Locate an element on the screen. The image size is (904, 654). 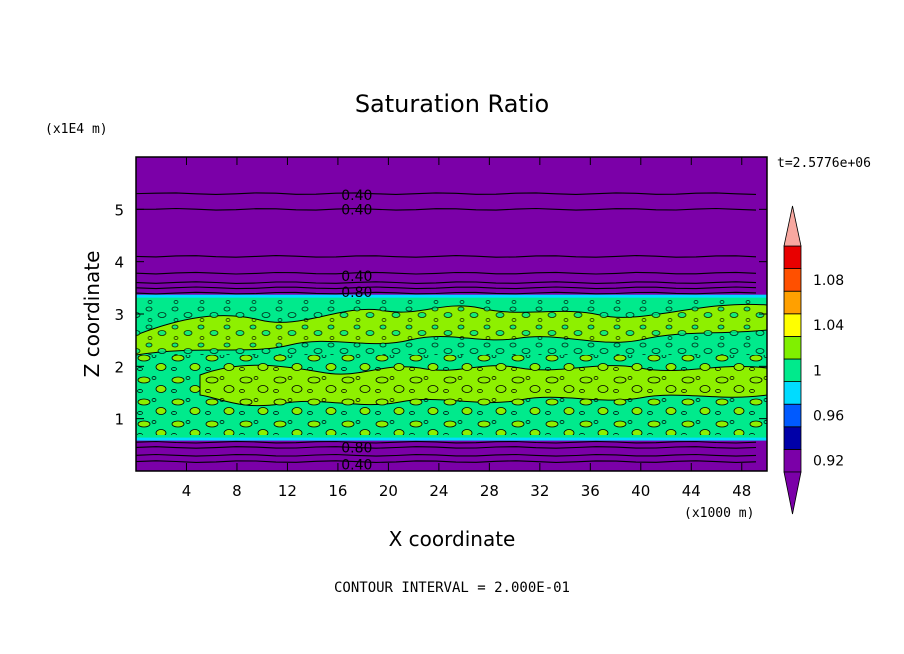
colorbar-labels: 1.08 1.04 1 0.96 0.92 is located at coordinates (828, 371).